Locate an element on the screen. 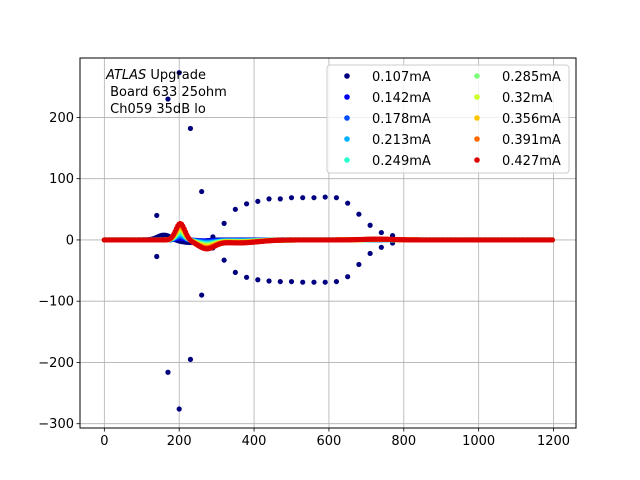 The width and height of the screenshot is (640, 480). y-tick-label: 0 is located at coordinates (70, 240).